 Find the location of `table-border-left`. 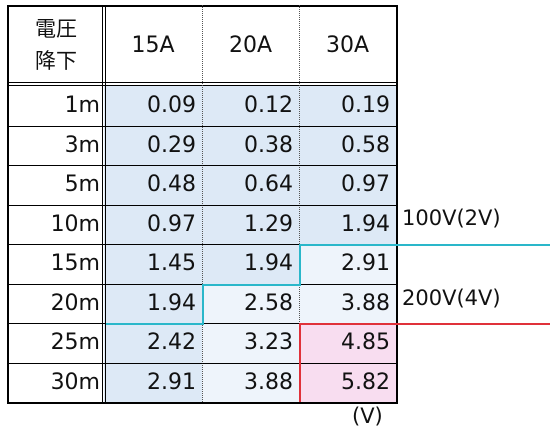

table-border-left is located at coordinates (8, 204).